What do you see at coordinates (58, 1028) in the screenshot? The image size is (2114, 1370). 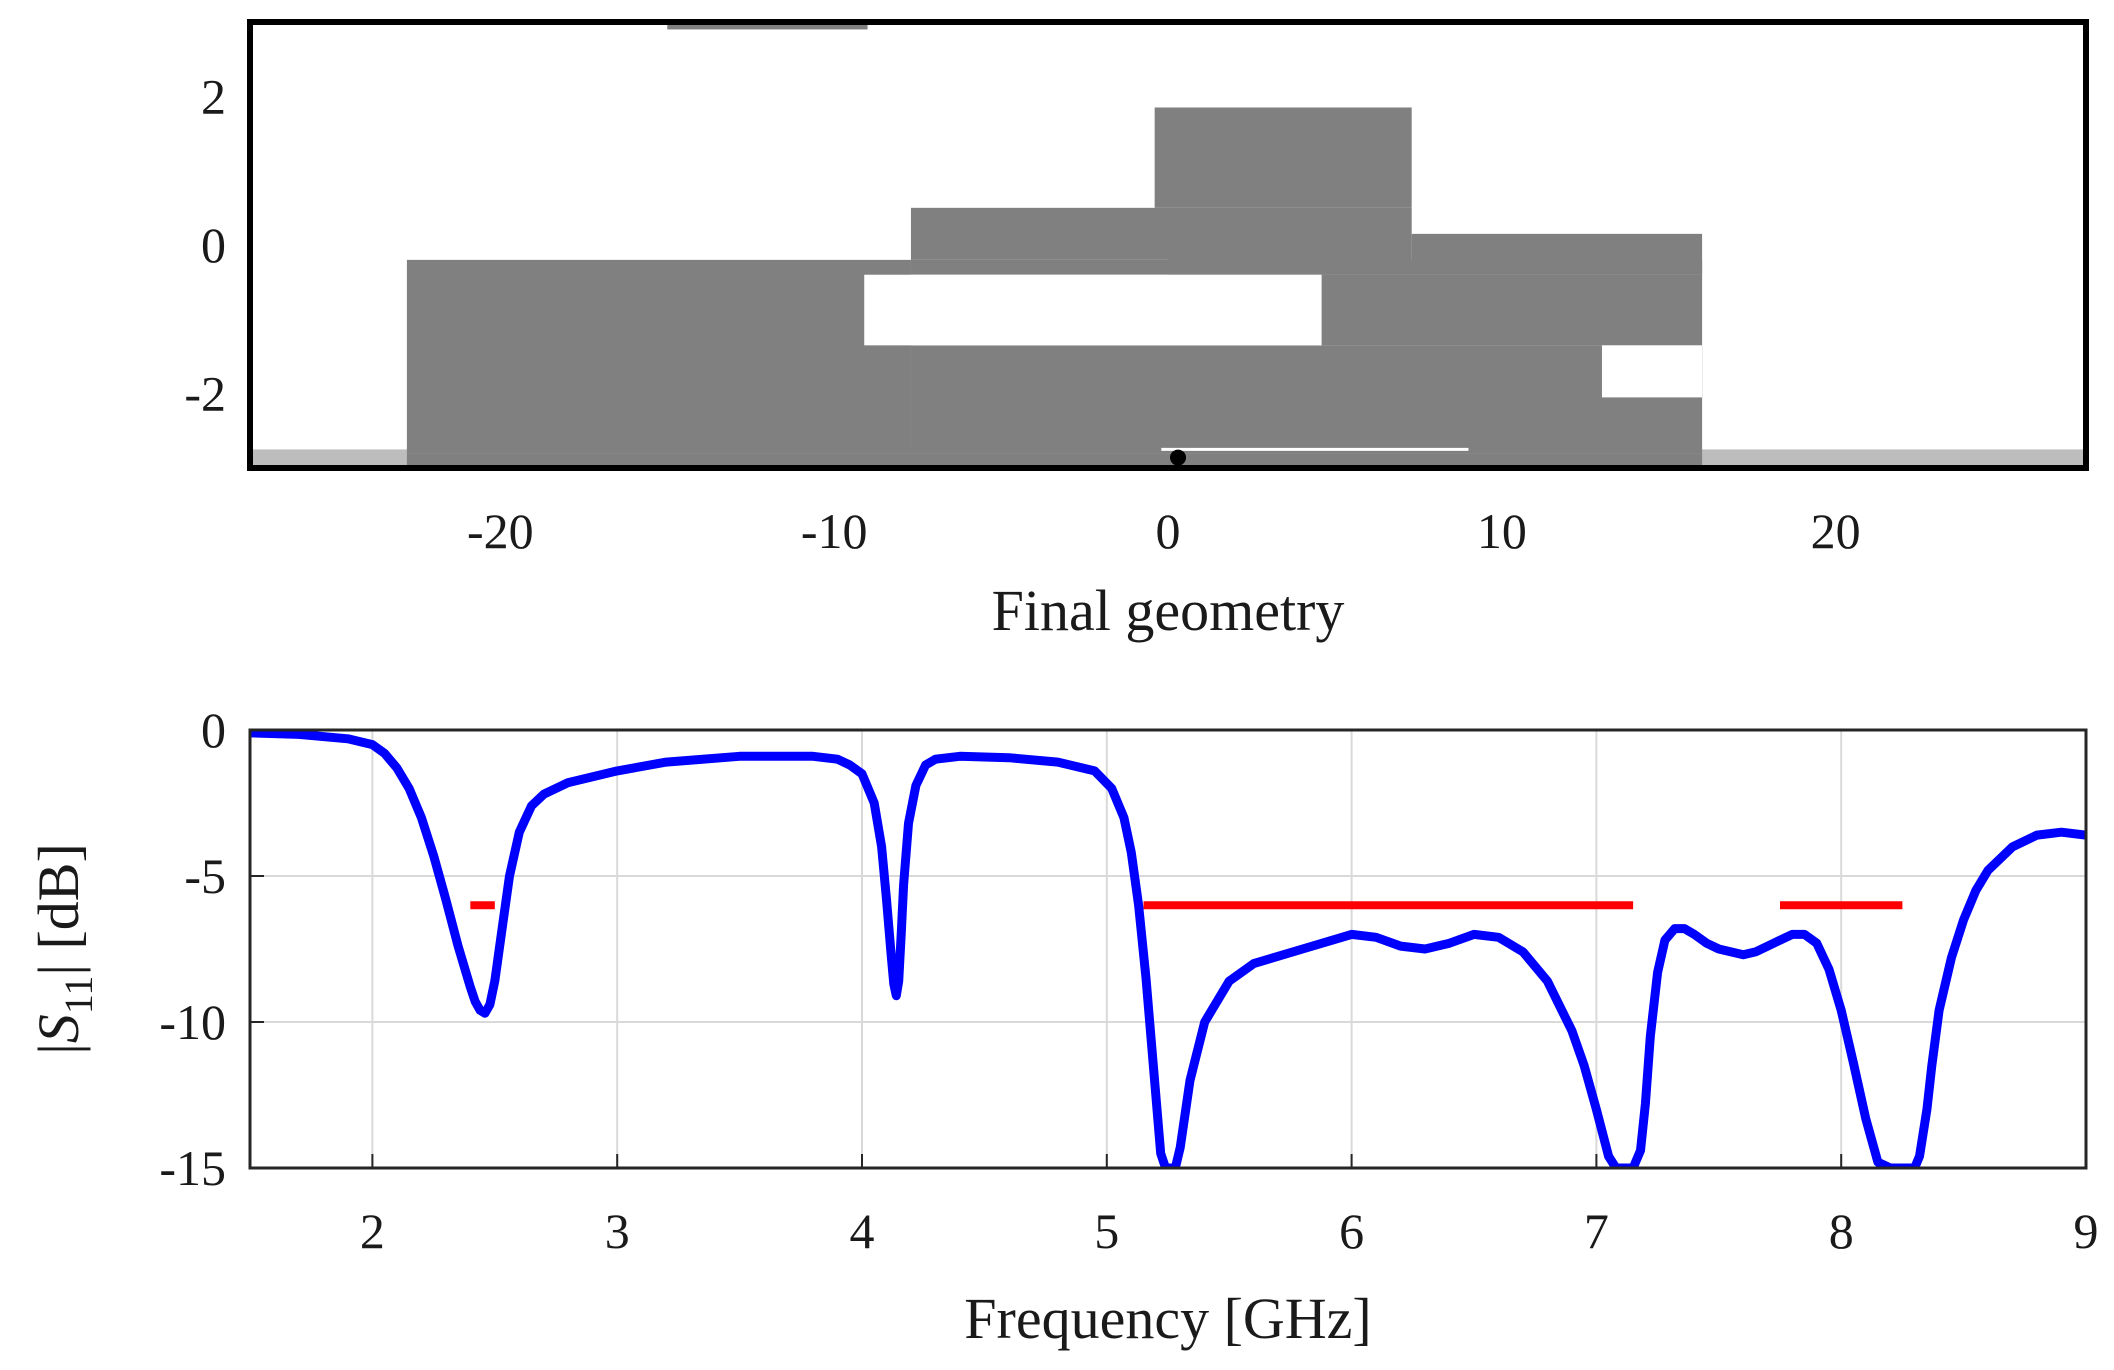 I see `s11-y-label-symbol: S` at bounding box center [58, 1028].